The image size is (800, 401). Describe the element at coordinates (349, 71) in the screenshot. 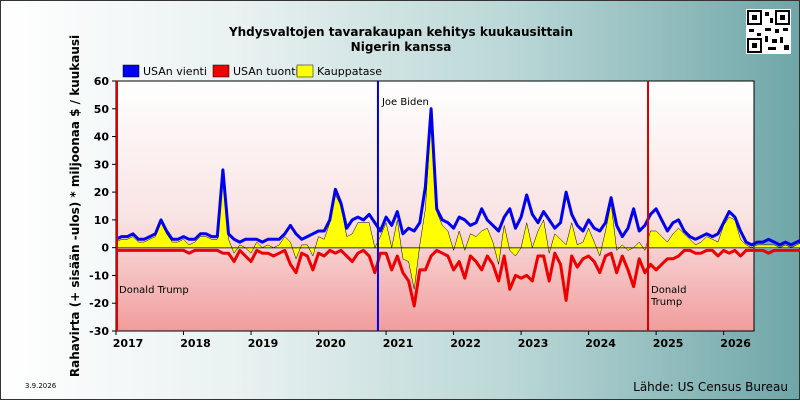

I see `legend-label-balance: Kauppatase` at that location.